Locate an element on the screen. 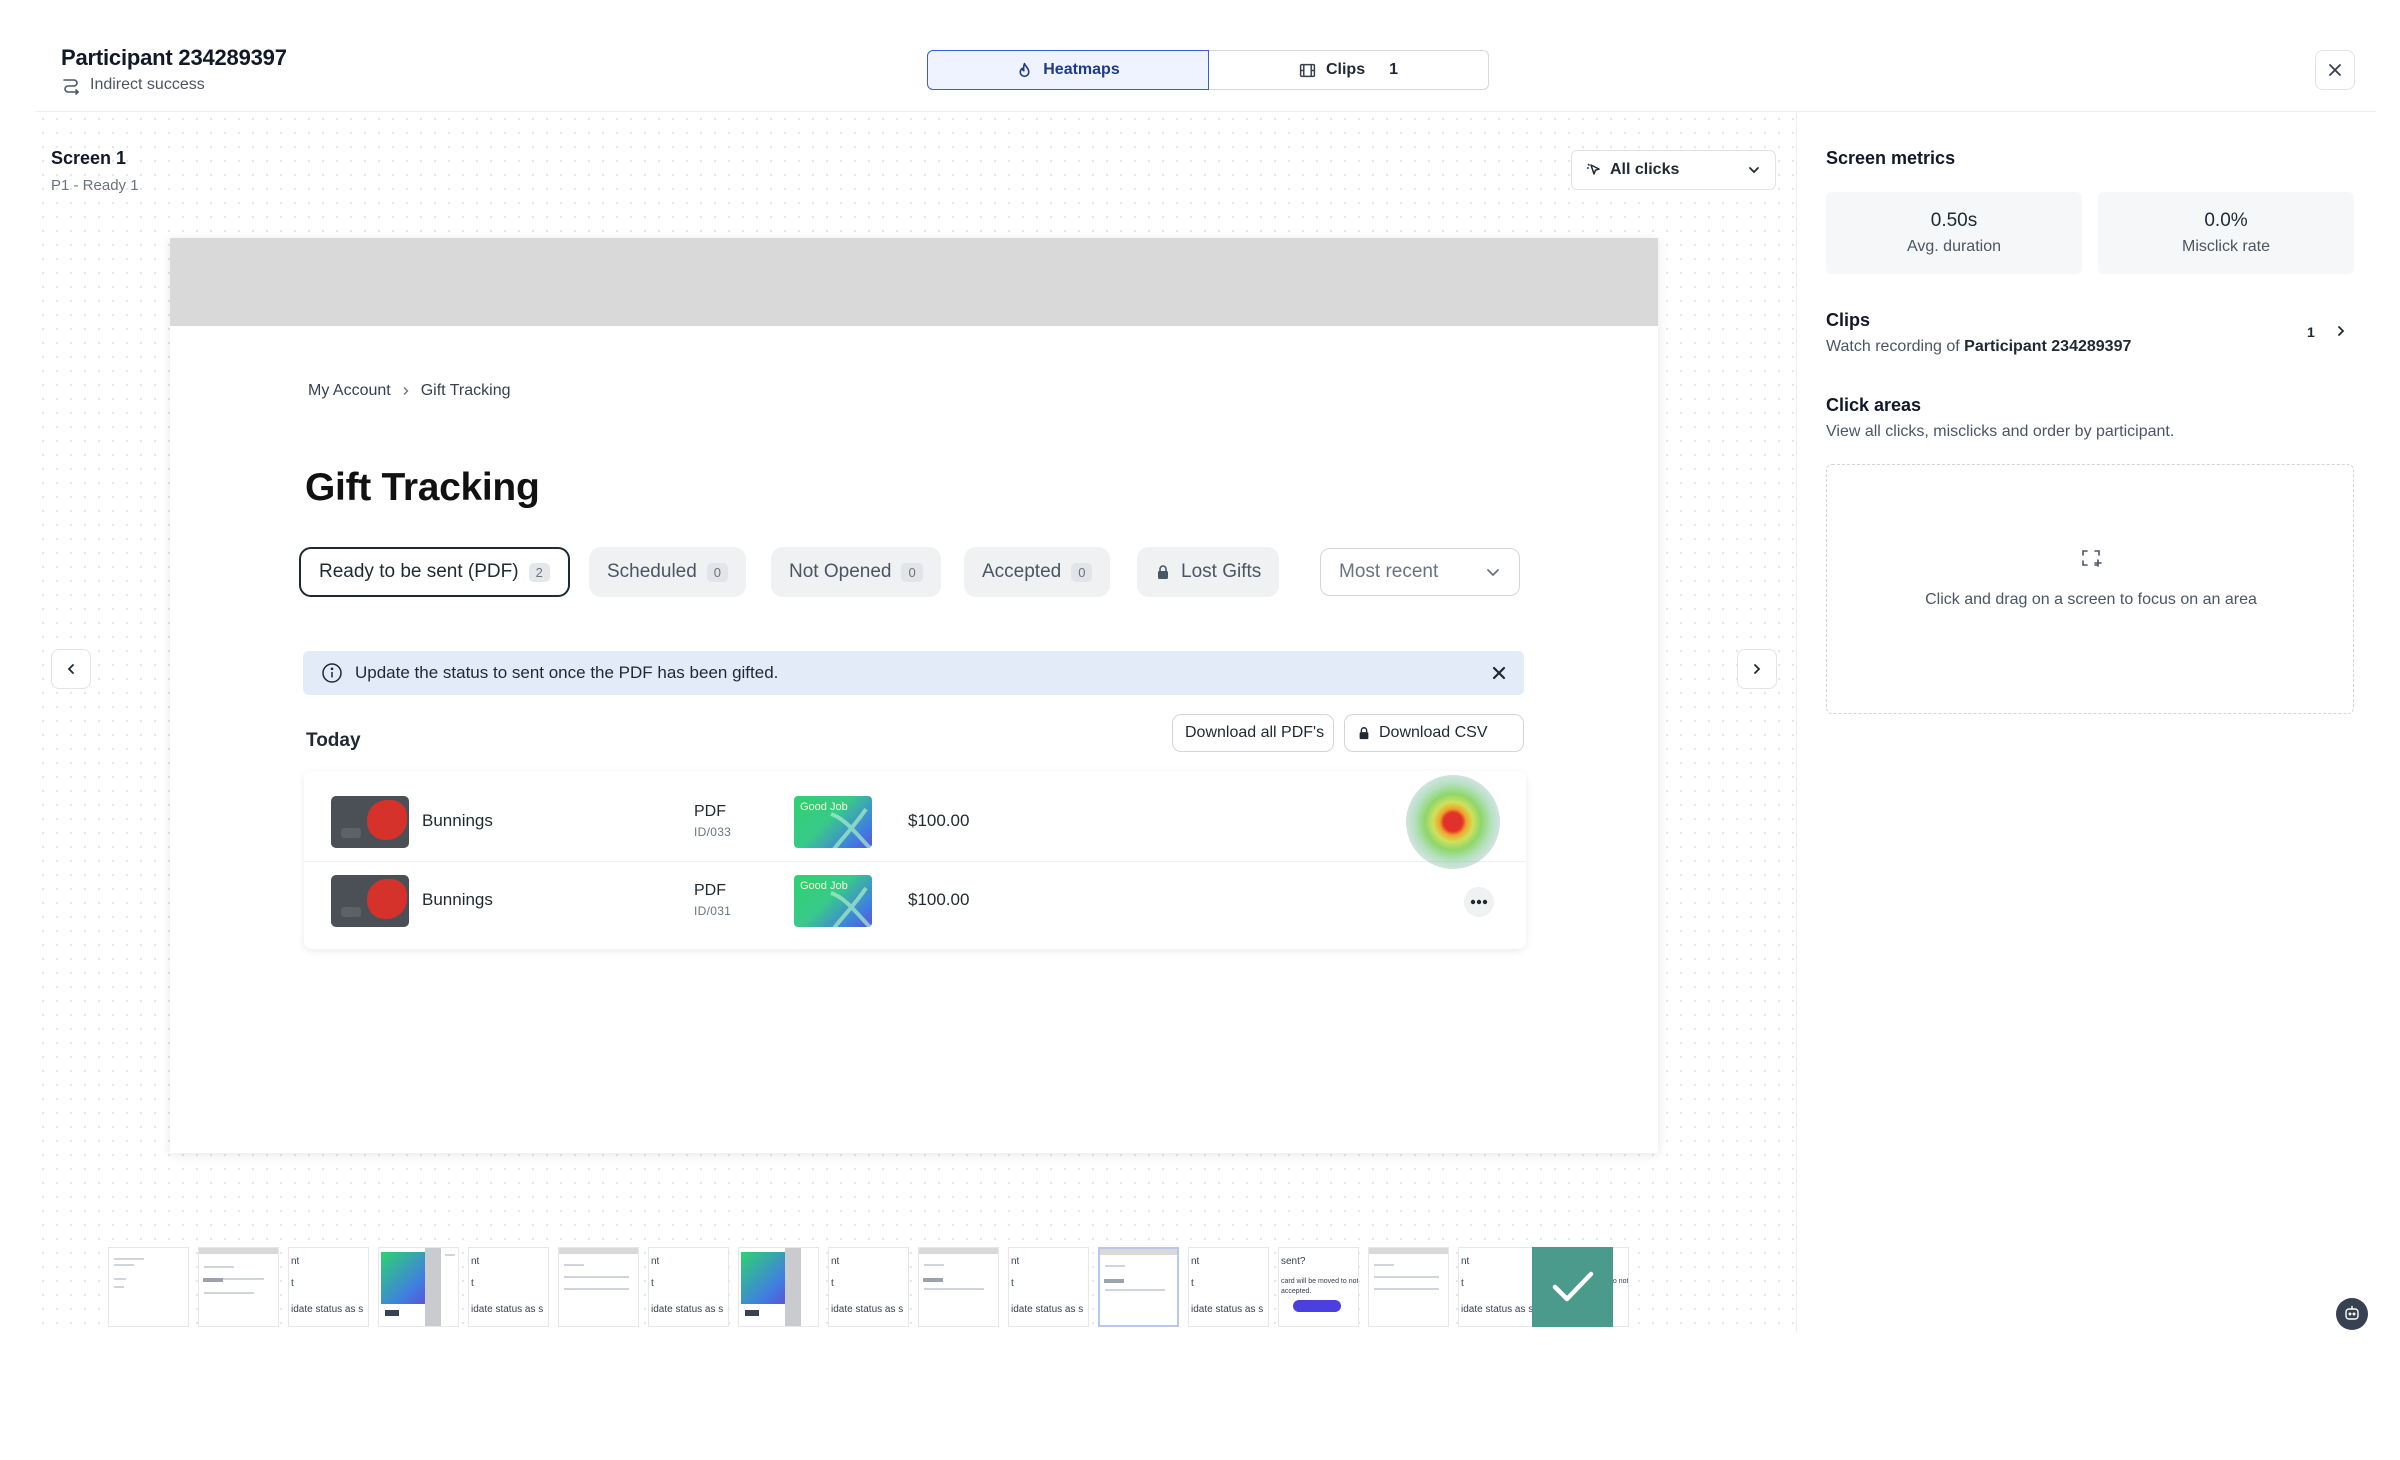 Image resolution: width=2400 pixels, height=1460 pixels. filter-lost-gifts: Lost Gifts is located at coordinates (1208, 572).